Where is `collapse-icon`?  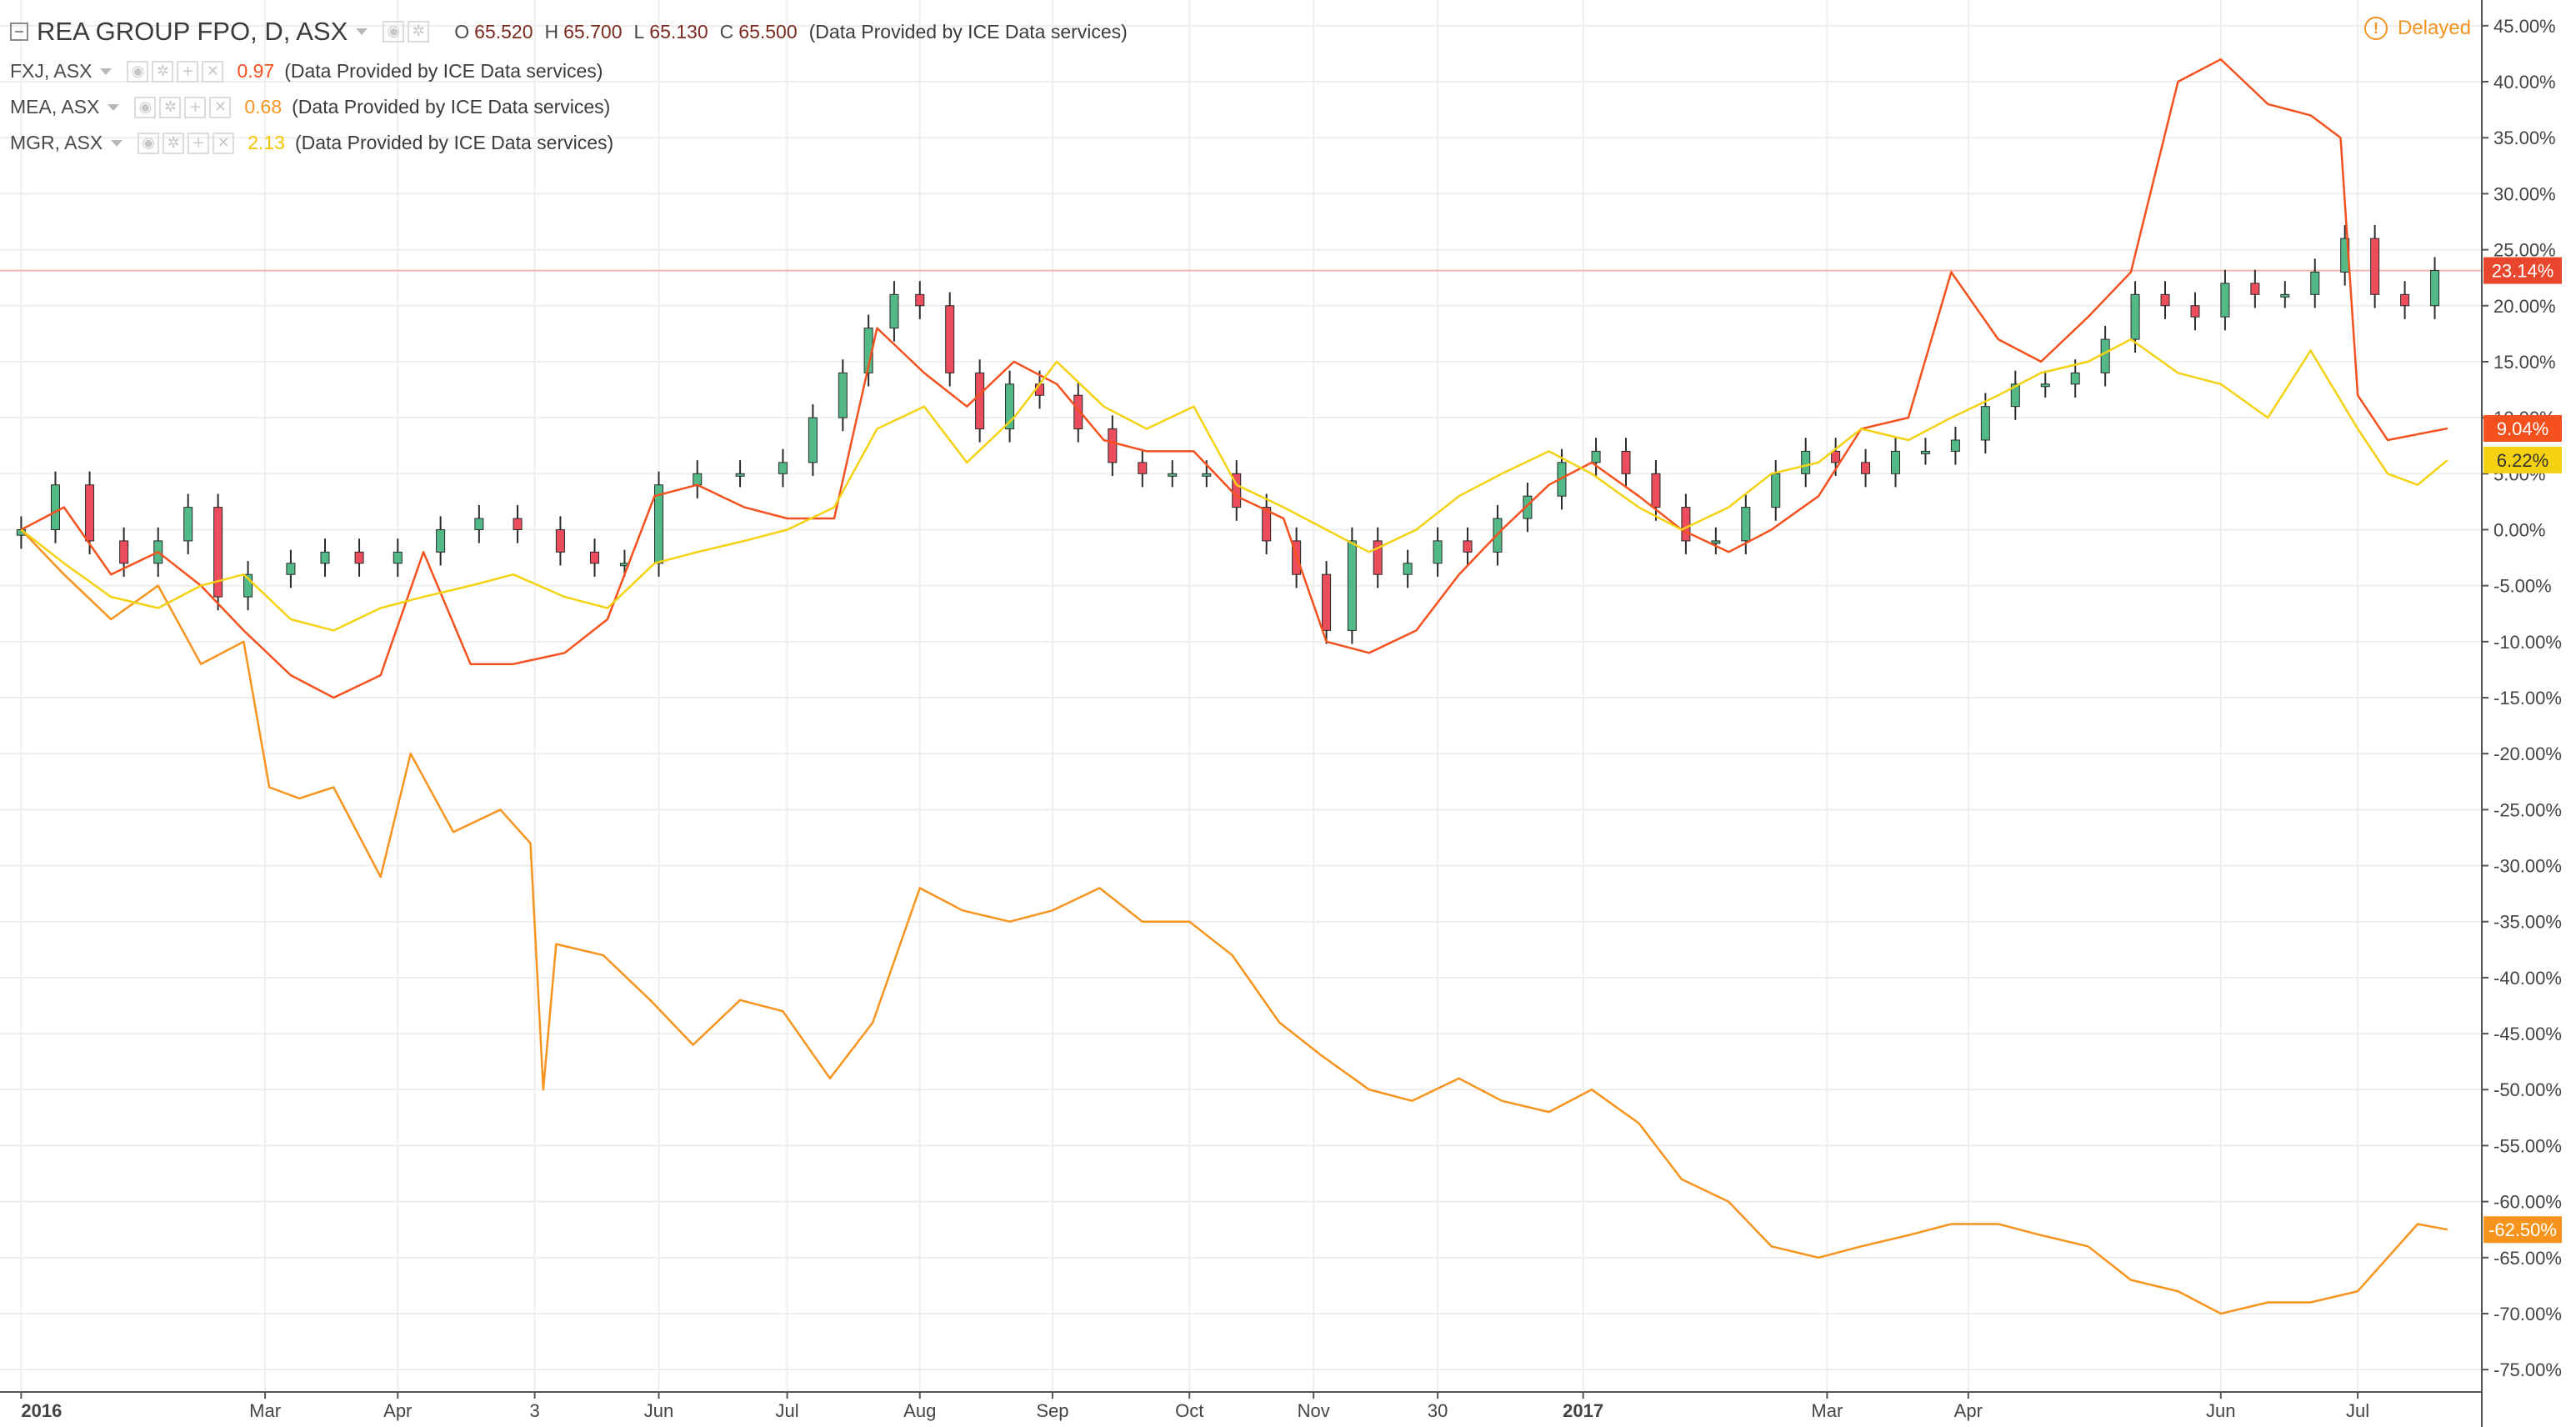
collapse-icon is located at coordinates (19, 32).